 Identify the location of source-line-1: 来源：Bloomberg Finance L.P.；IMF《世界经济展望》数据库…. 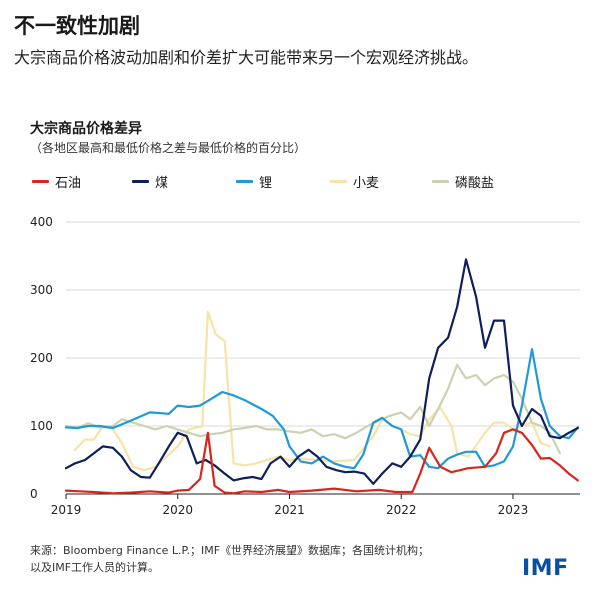
(230, 550).